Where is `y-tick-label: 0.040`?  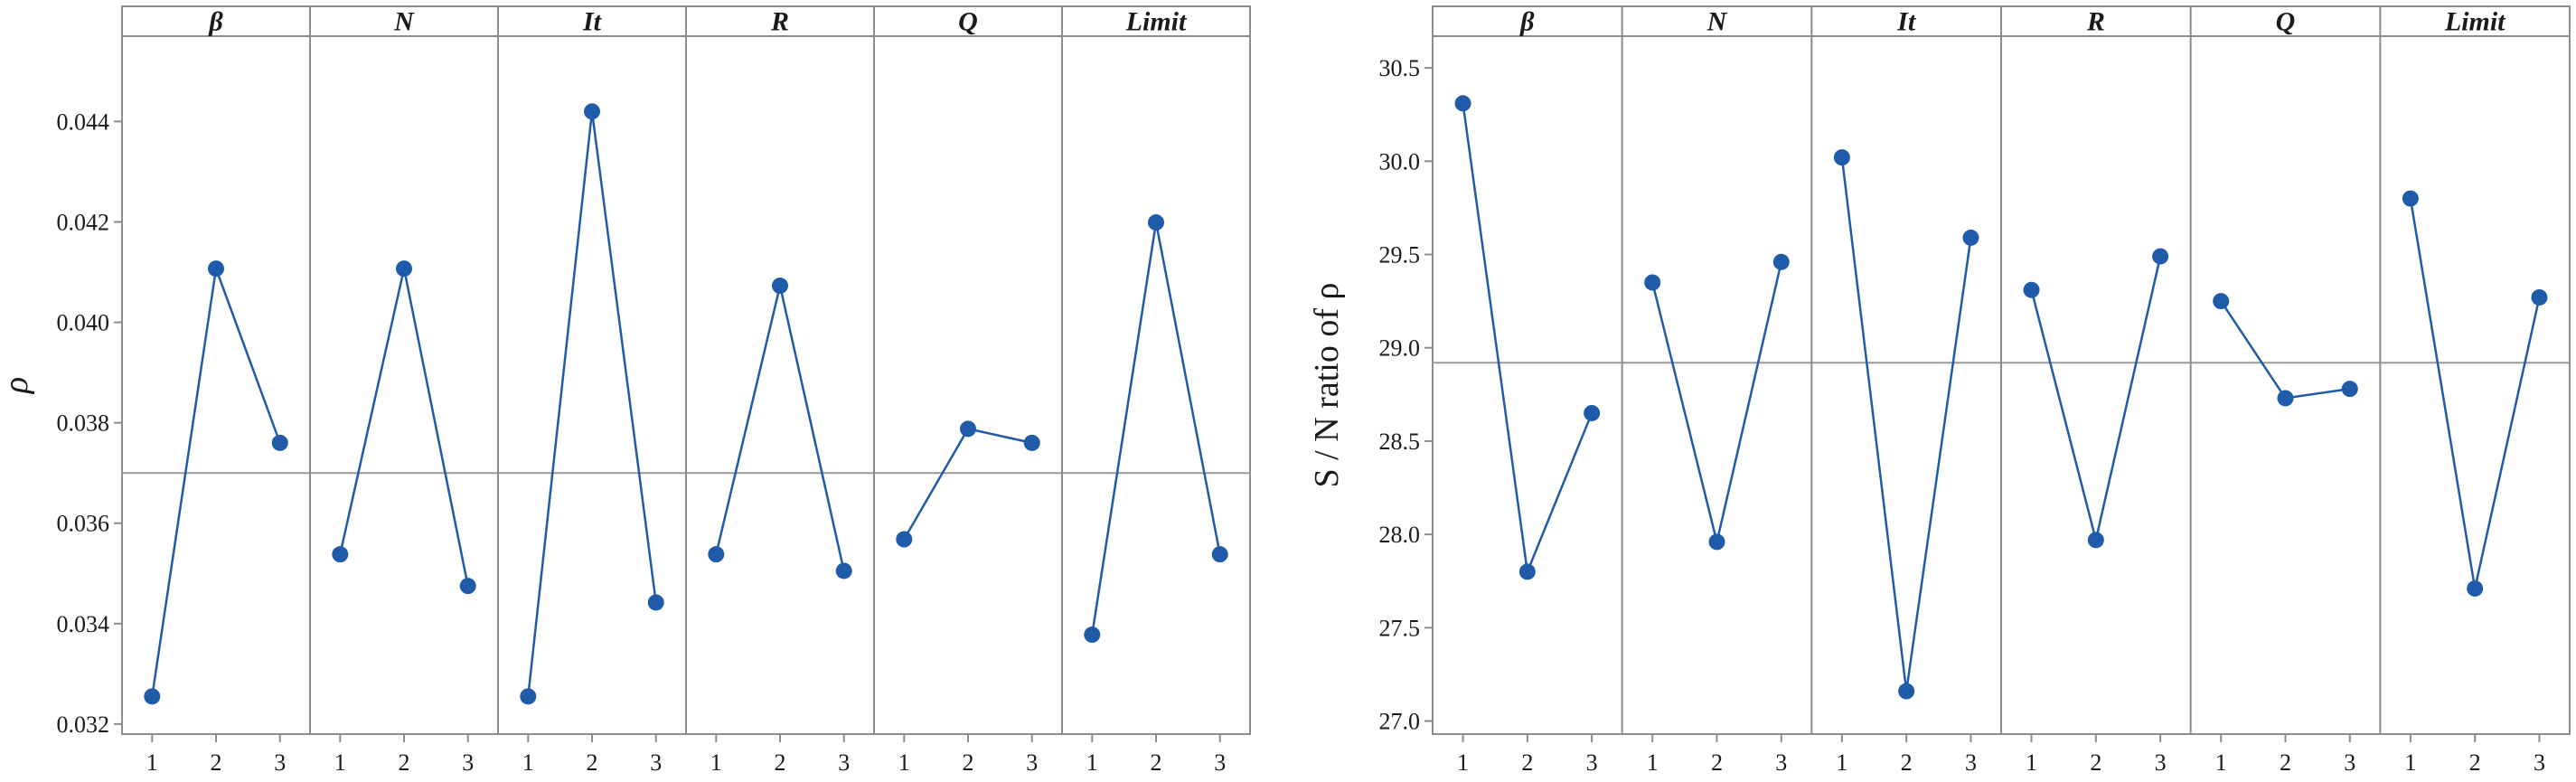 y-tick-label: 0.040 is located at coordinates (84, 323).